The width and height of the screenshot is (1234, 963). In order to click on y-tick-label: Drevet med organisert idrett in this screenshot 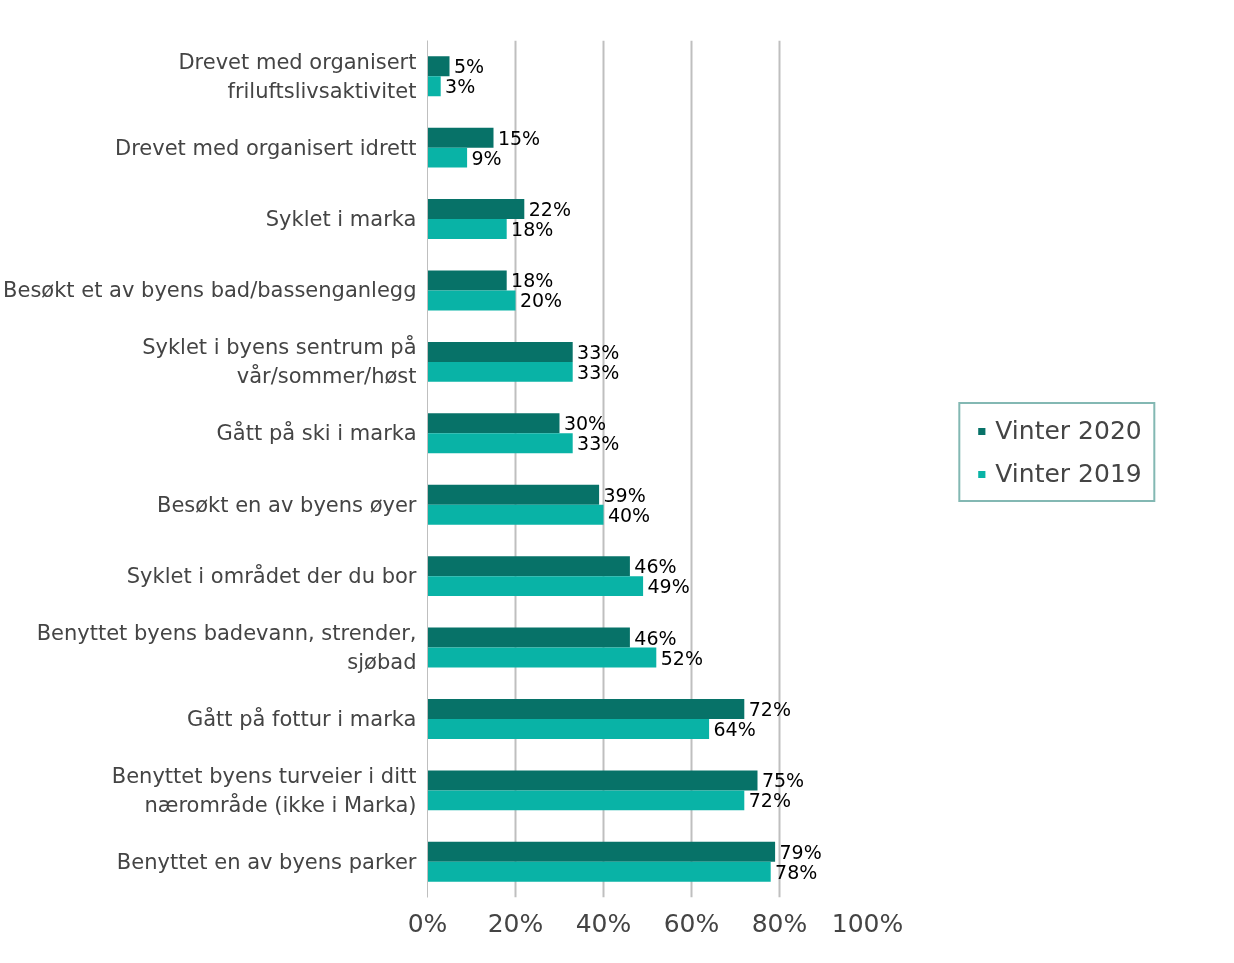, I will do `click(266, 147)`.